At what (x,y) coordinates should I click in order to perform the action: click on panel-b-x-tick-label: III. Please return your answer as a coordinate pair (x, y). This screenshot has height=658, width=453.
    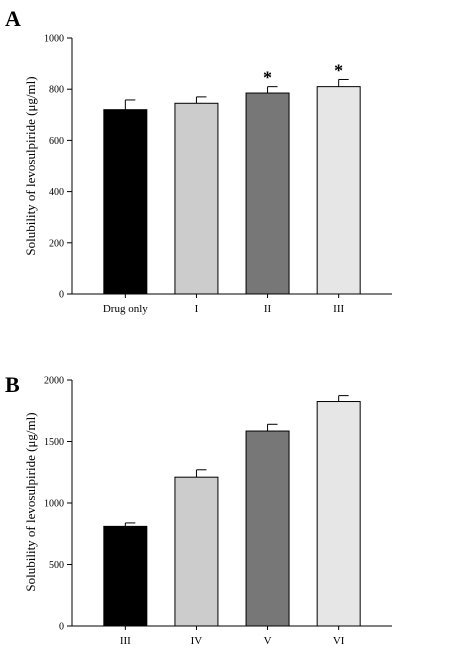
    Looking at the image, I should click on (125, 641).